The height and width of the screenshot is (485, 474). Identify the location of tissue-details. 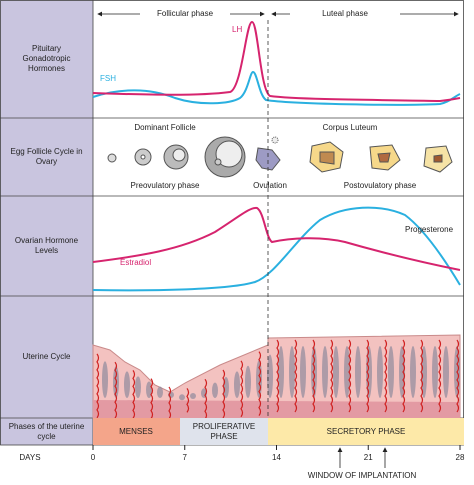
(278, 379).